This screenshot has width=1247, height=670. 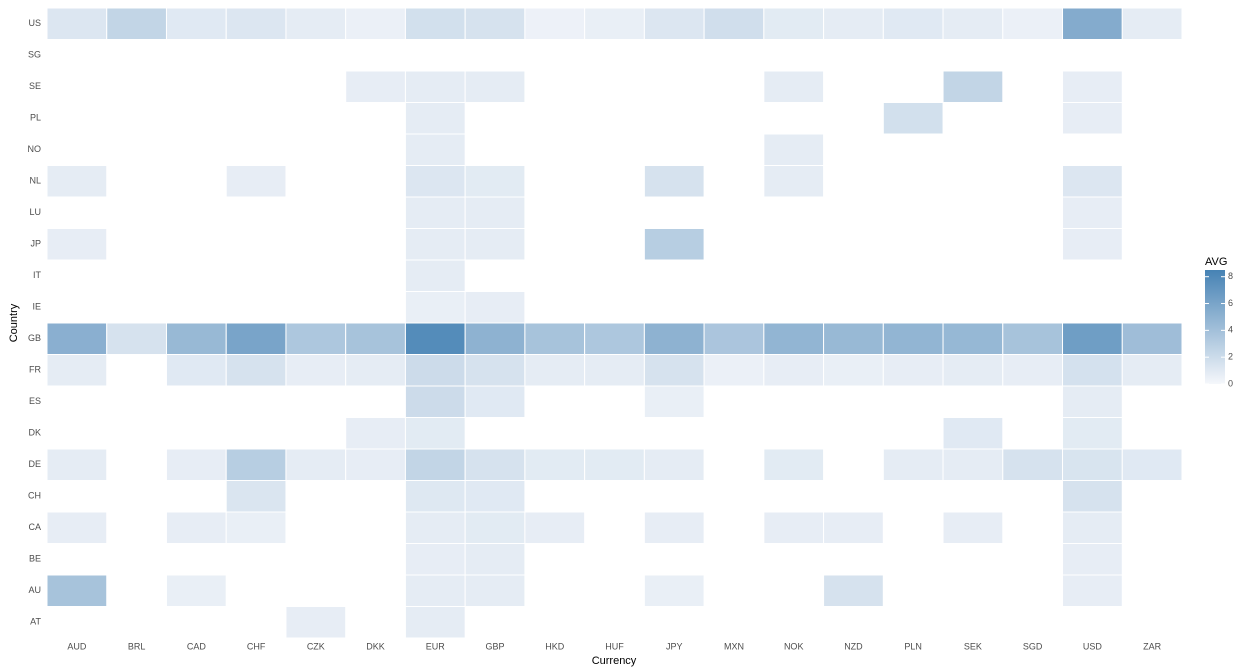 I want to click on colorbar-tick-label: 2, so click(x=1230, y=357).